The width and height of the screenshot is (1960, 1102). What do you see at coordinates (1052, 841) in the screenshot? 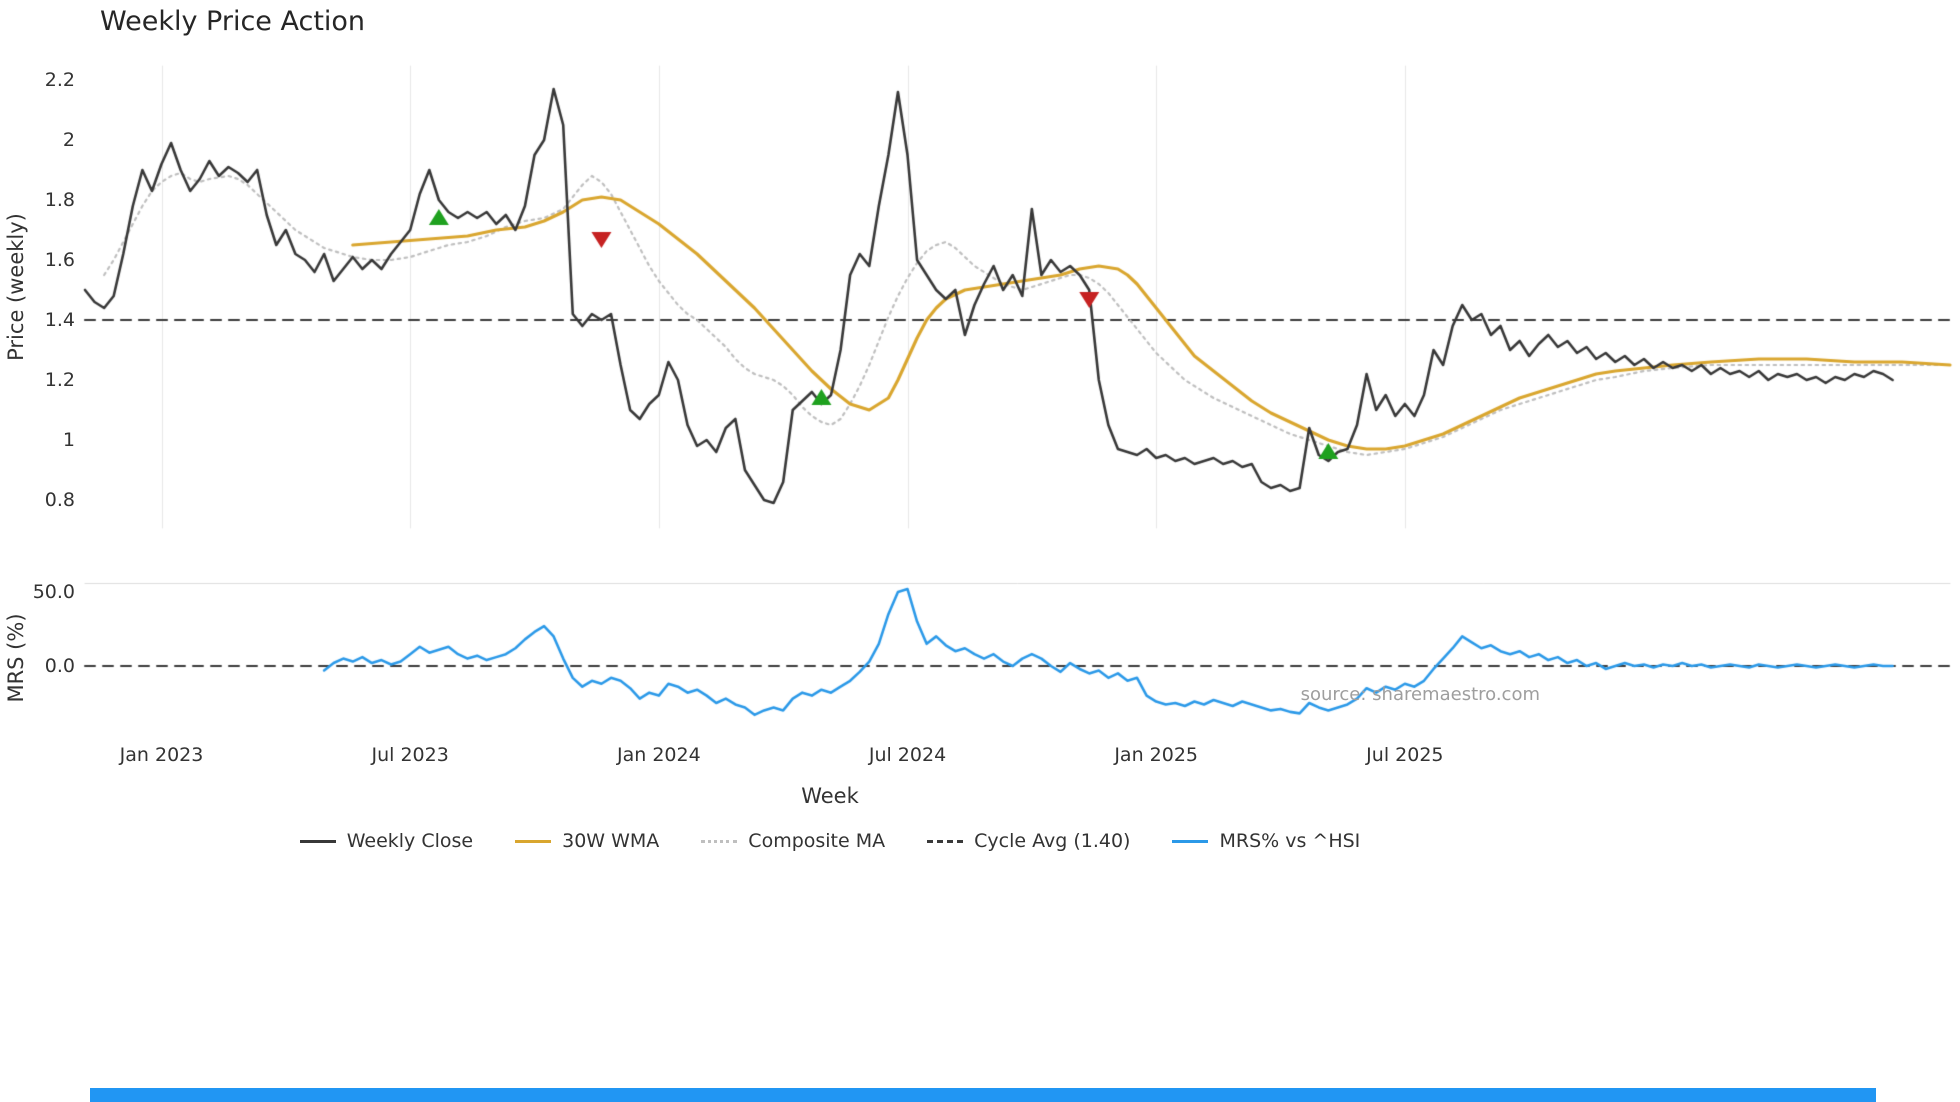
I see `legend-label: Cycle Avg (1.40)` at bounding box center [1052, 841].